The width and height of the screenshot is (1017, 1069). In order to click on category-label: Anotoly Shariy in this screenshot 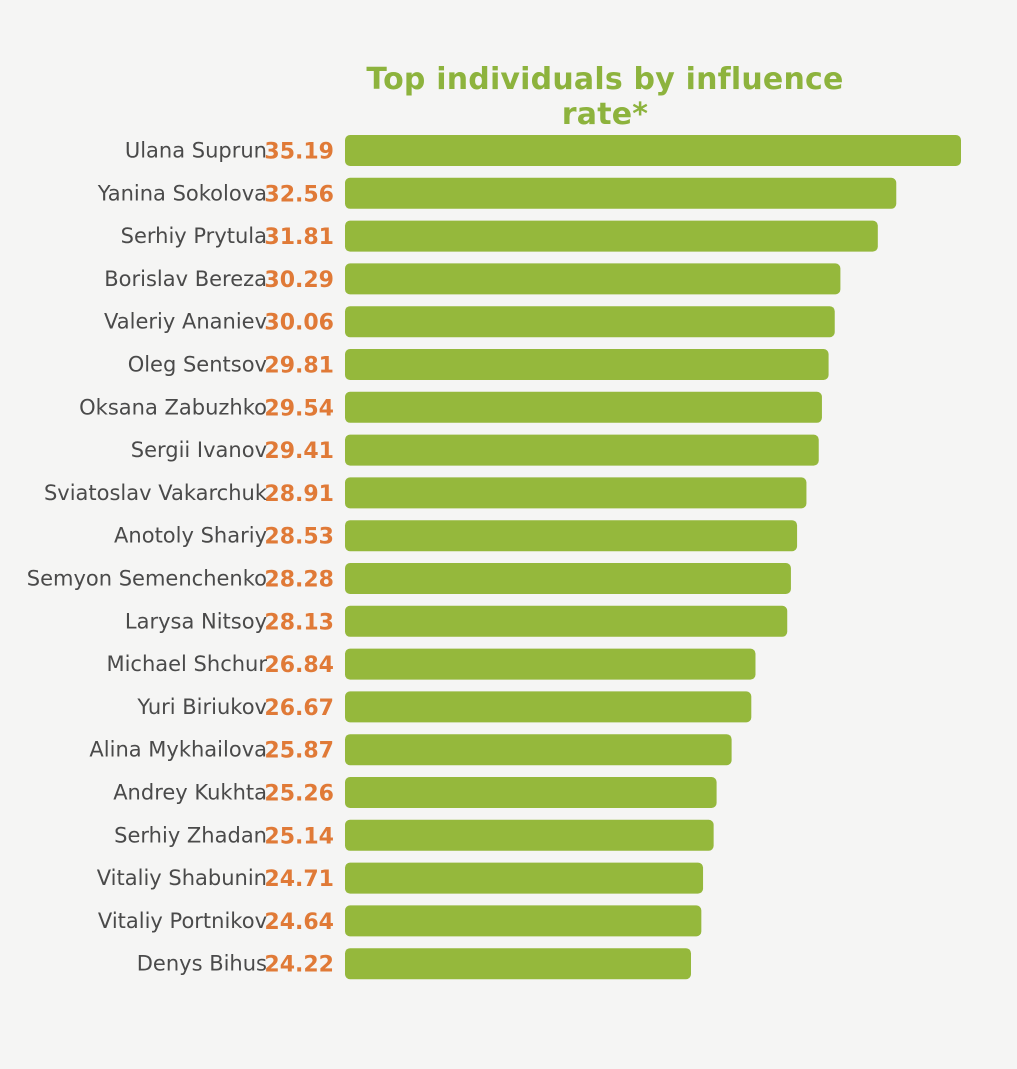, I will do `click(190, 536)`.